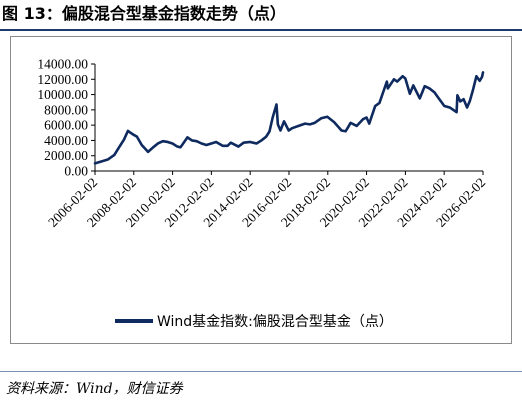 The image size is (522, 405). Describe the element at coordinates (144, 13) in the screenshot. I see `figure-title: 图 13：偏股混合型基金指数走势（点）` at that location.